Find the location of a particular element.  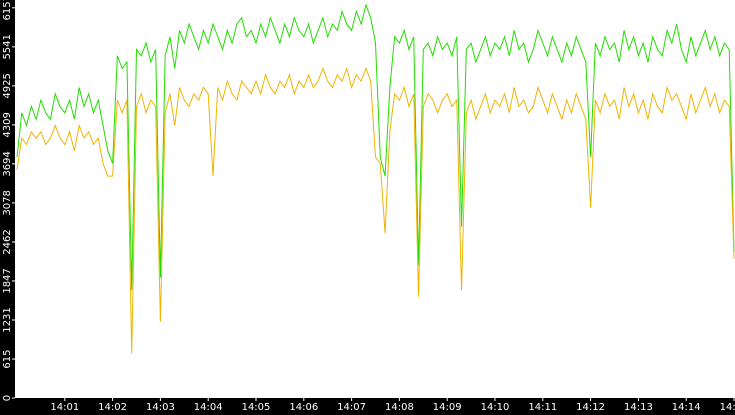

y-tick-label: 615 is located at coordinates (7, 358).